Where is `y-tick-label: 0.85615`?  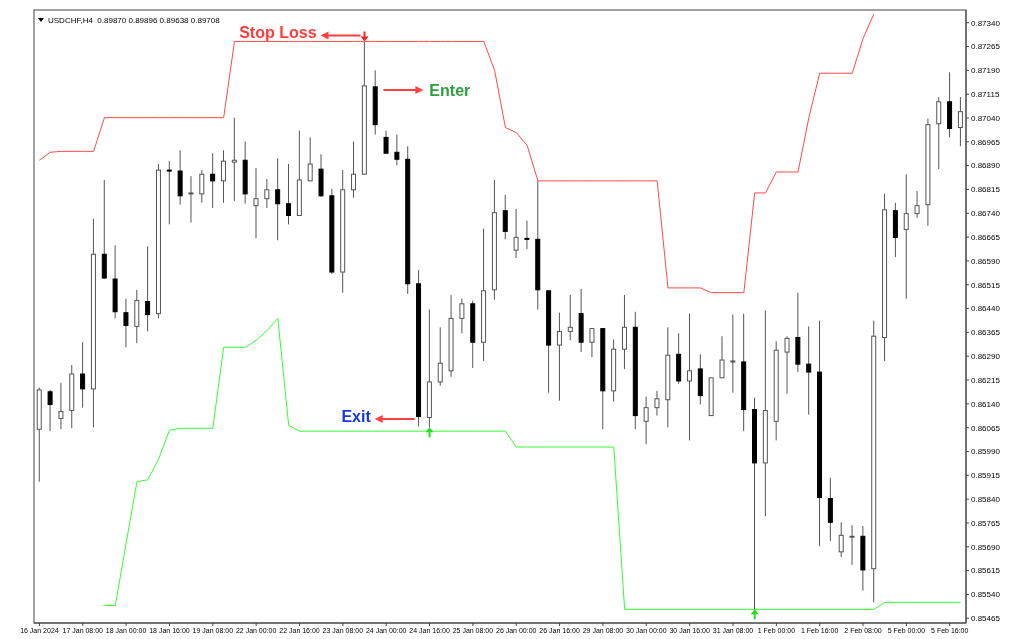 y-tick-label: 0.85615 is located at coordinates (986, 571).